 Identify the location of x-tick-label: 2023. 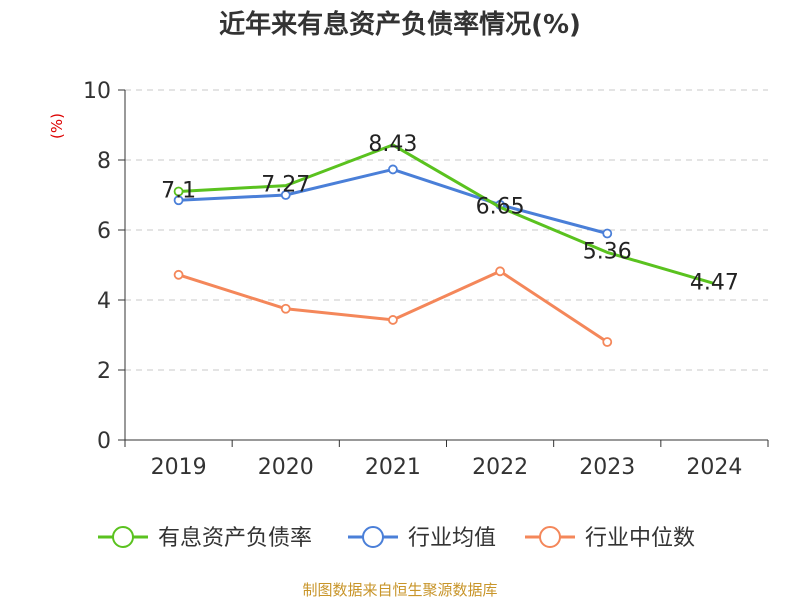
(607, 467).